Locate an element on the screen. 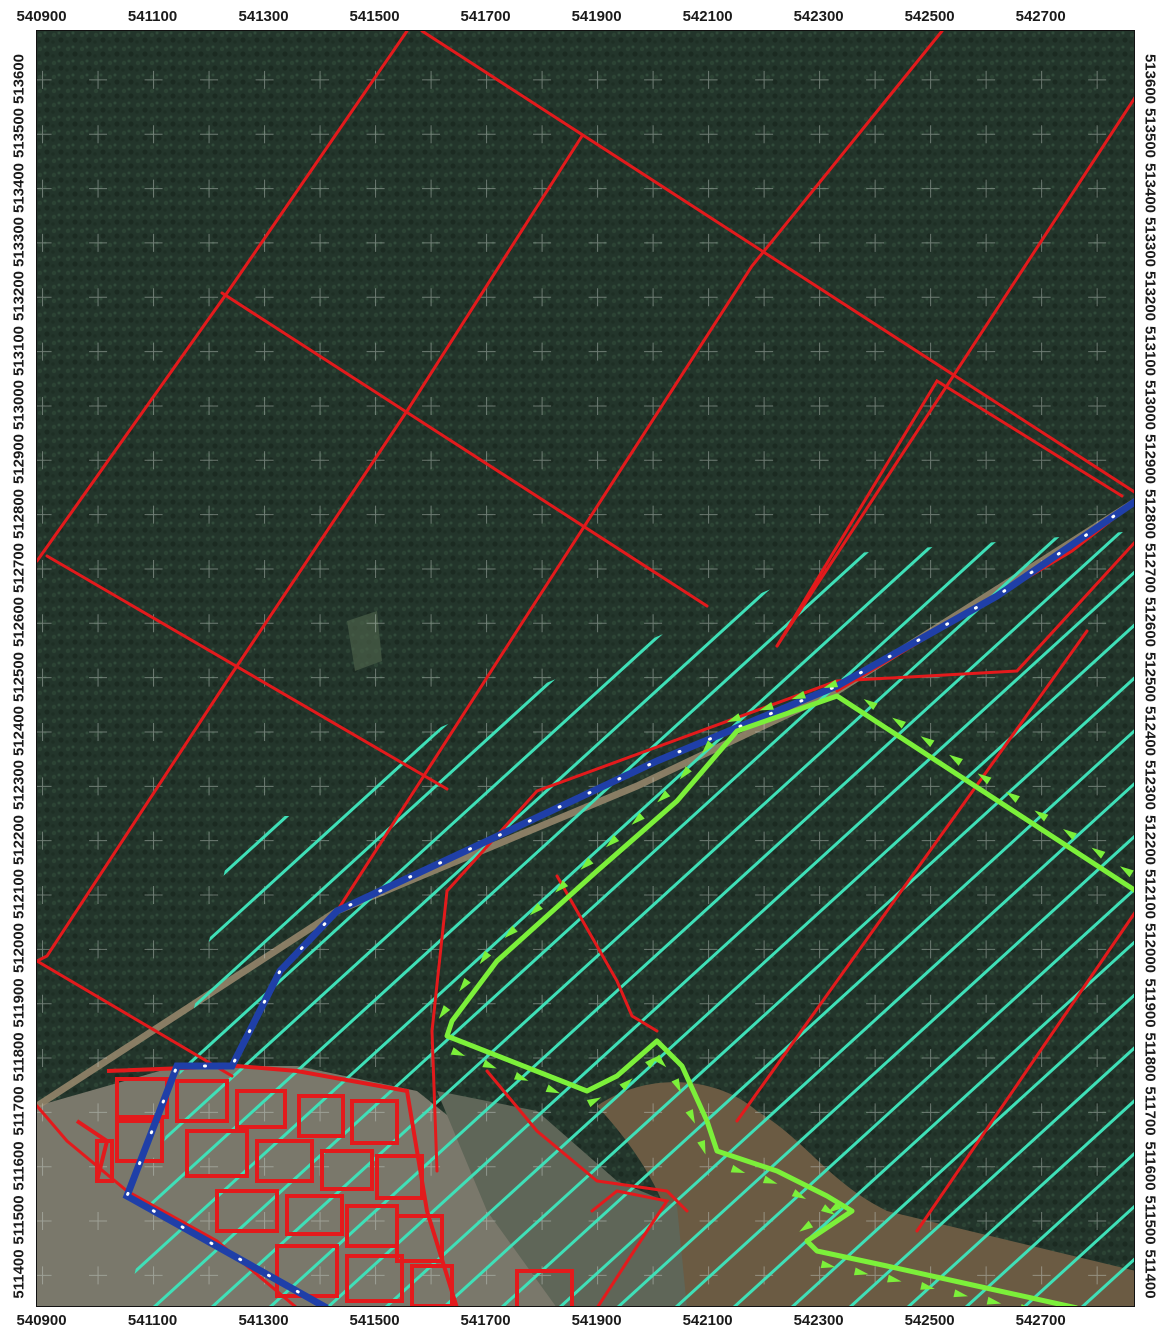  y-left-tick-label: 511800 is located at coordinates (19, 1057).